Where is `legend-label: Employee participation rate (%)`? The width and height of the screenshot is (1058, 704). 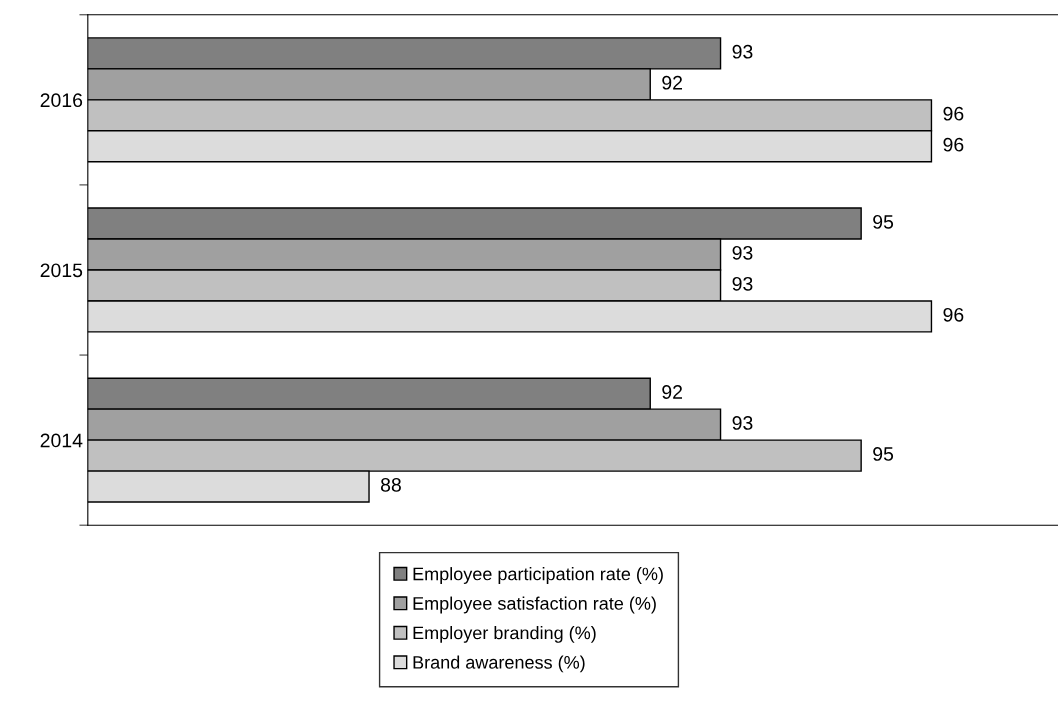
legend-label: Employee participation rate (%) is located at coordinates (538, 575).